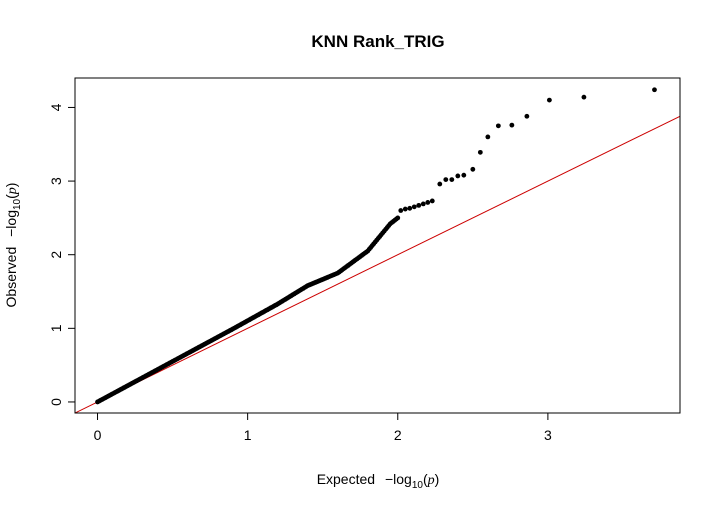 This screenshot has width=719, height=512. What do you see at coordinates (11, 219) in the screenshot?
I see `y-axis-label-log: log` at bounding box center [11, 219].